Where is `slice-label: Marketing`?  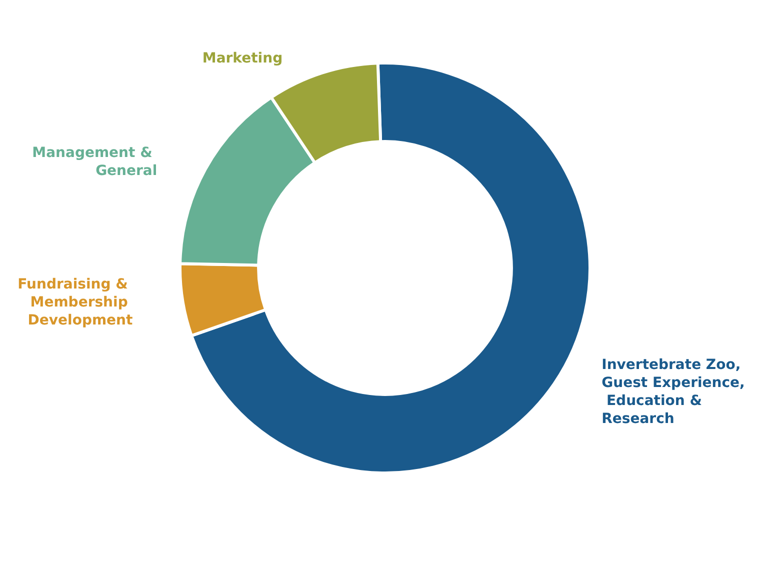 slice-label: Marketing is located at coordinates (242, 58).